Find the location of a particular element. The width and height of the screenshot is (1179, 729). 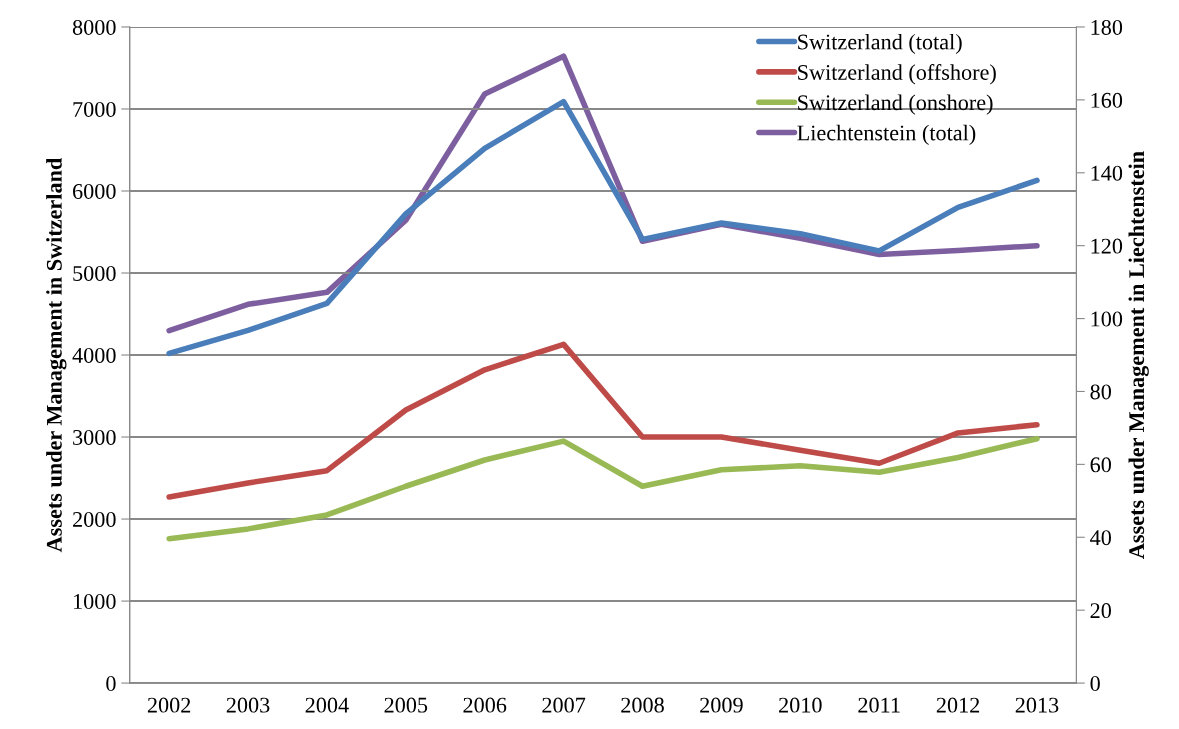

x-tick-label: 2010 is located at coordinates (800, 705).